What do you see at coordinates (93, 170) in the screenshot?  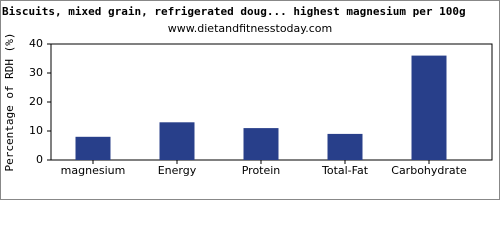 I see `x-tick-label: magnesium` at bounding box center [93, 170].